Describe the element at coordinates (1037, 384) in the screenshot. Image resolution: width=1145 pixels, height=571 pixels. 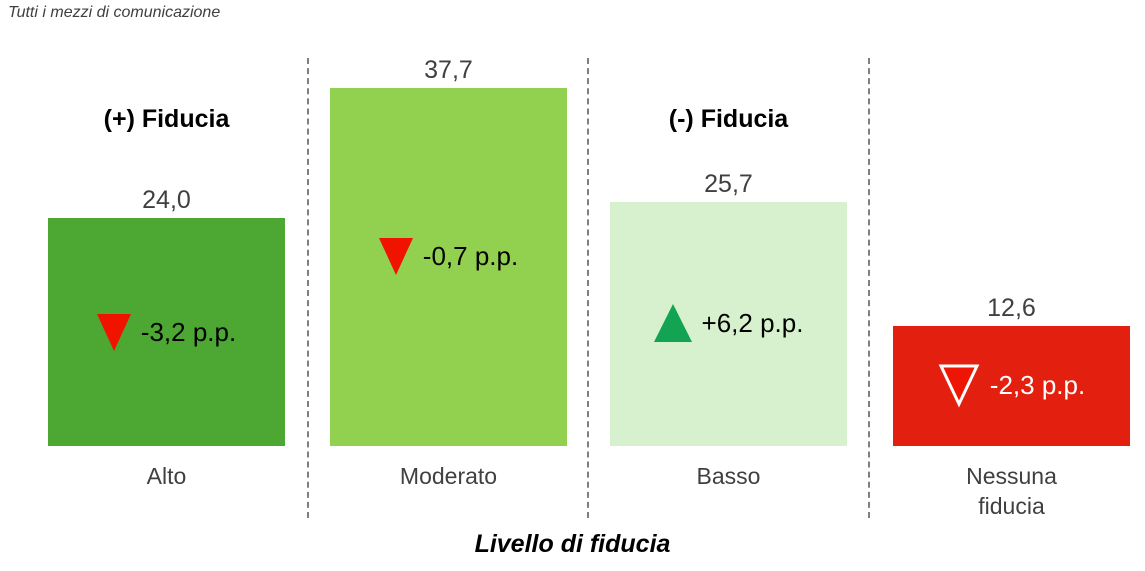
I see `change-value: -2,3 p.p.` at that location.